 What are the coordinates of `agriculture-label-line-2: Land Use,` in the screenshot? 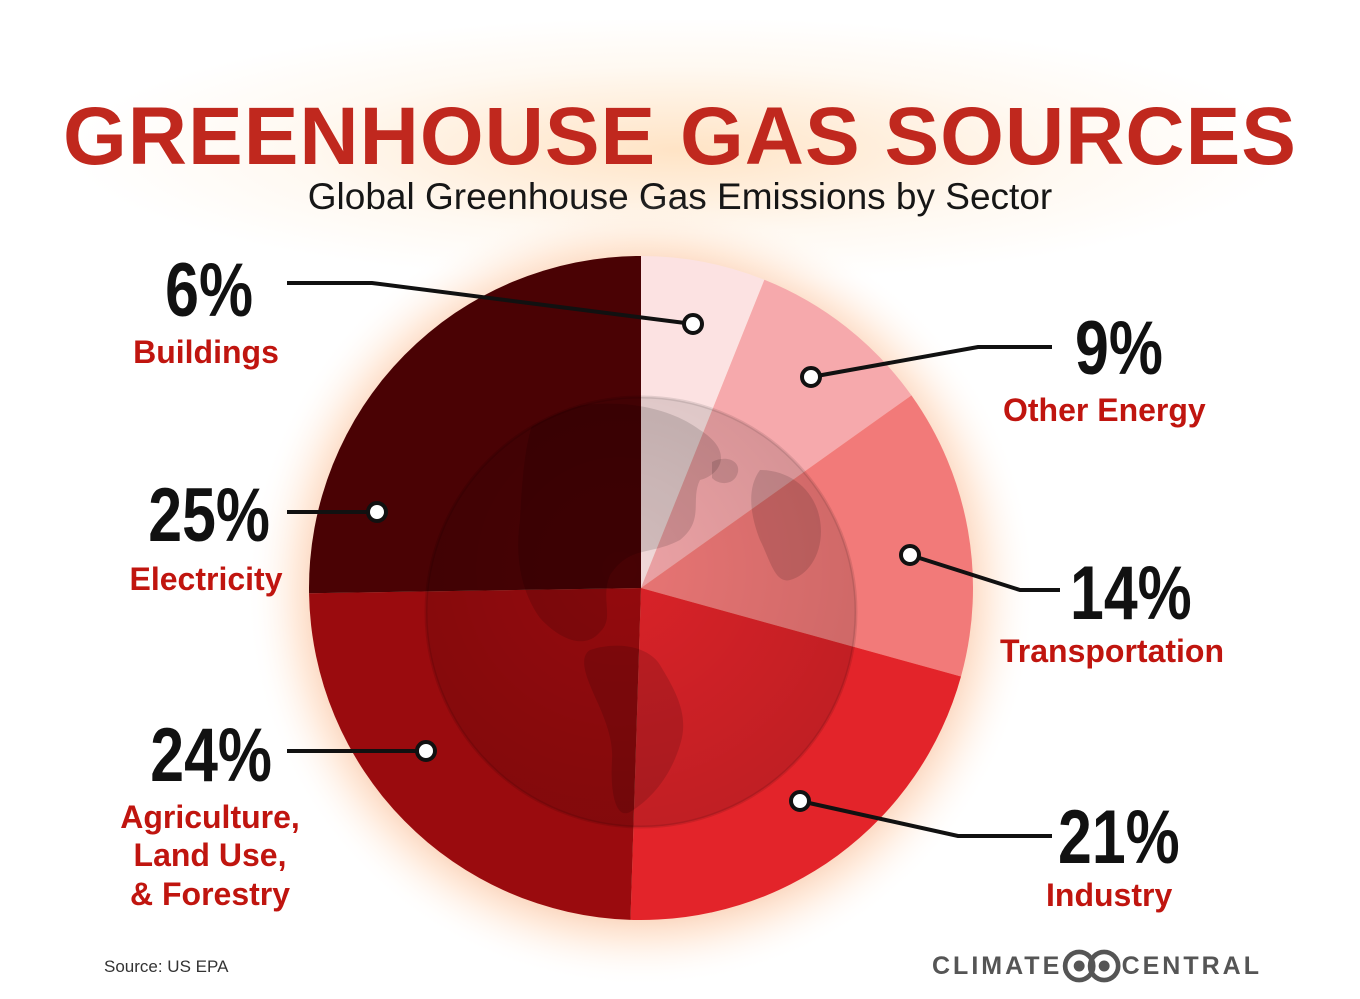 It's located at (210, 855).